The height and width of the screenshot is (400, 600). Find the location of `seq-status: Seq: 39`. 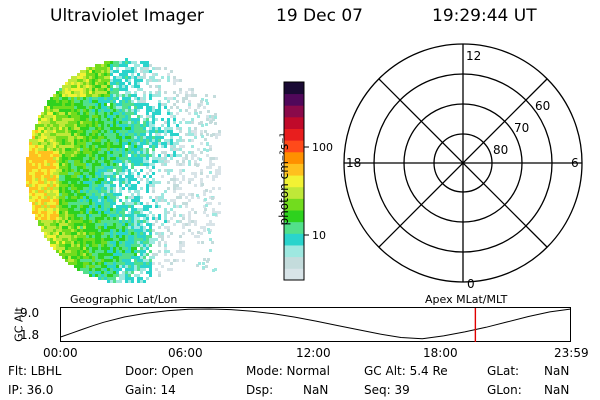

seq-status: Seq: 39 is located at coordinates (387, 390).